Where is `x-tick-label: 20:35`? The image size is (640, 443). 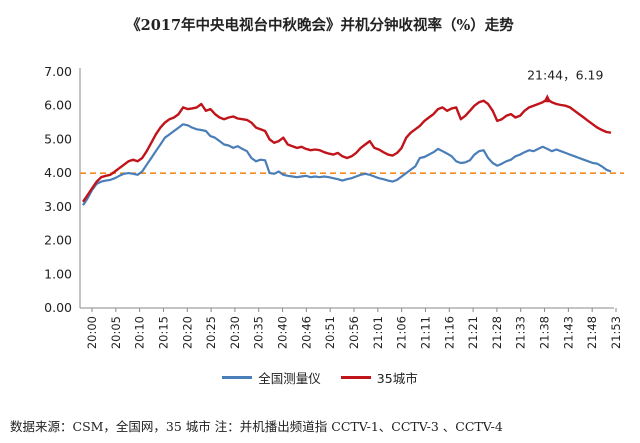 x-tick-label: 20:35 is located at coordinates (259, 332).